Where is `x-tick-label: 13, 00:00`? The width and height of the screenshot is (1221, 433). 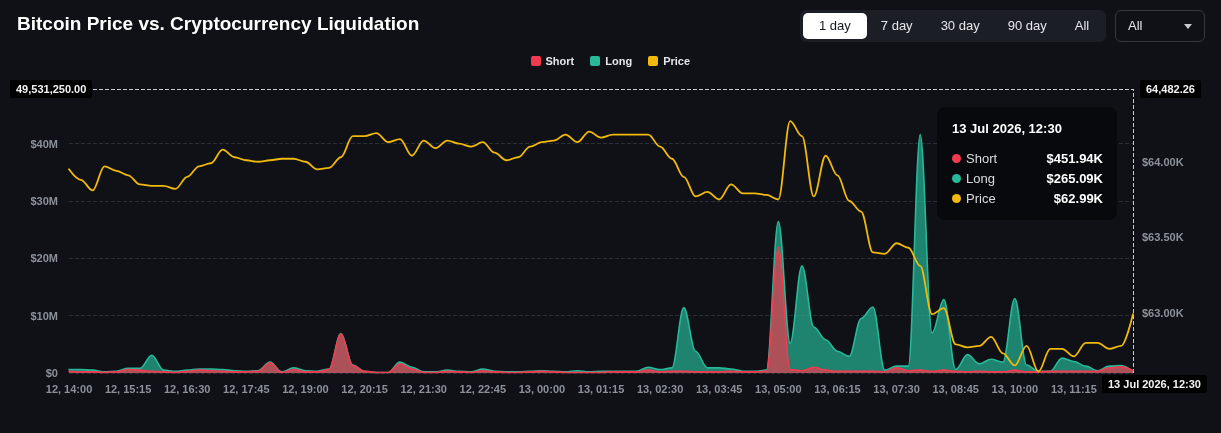
x-tick-label: 13, 00:00 is located at coordinates (542, 388).